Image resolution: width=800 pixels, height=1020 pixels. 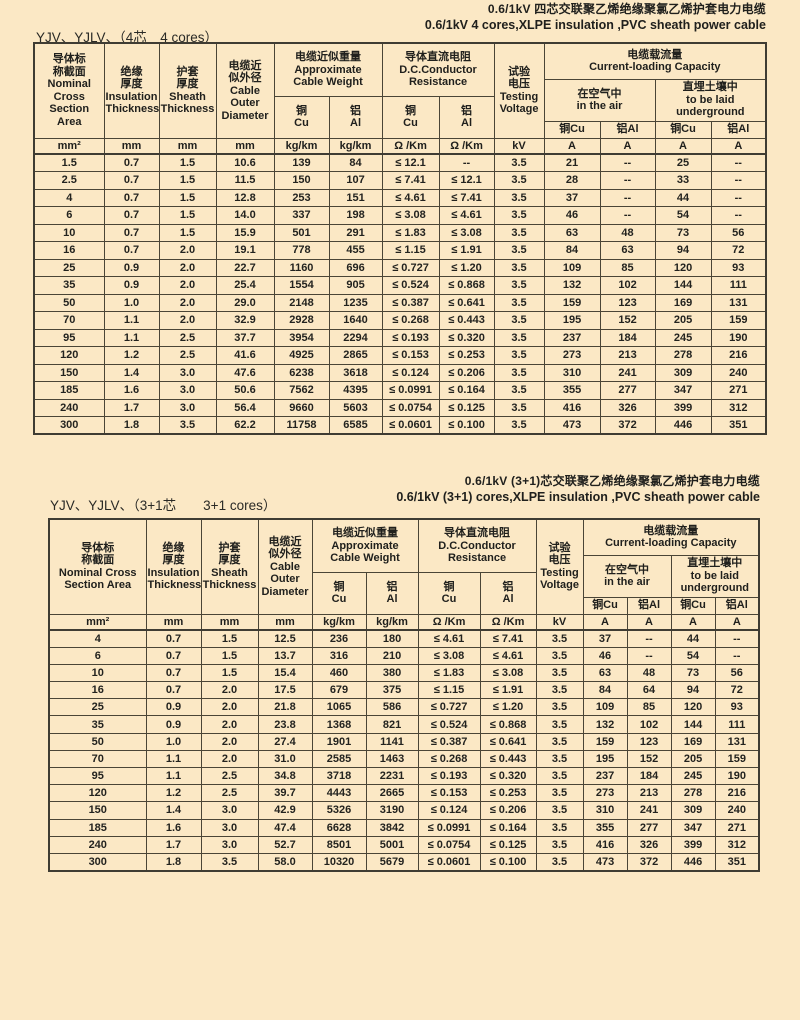 What do you see at coordinates (245, 355) in the screenshot?
I see `cell: 41.6` at bounding box center [245, 355].